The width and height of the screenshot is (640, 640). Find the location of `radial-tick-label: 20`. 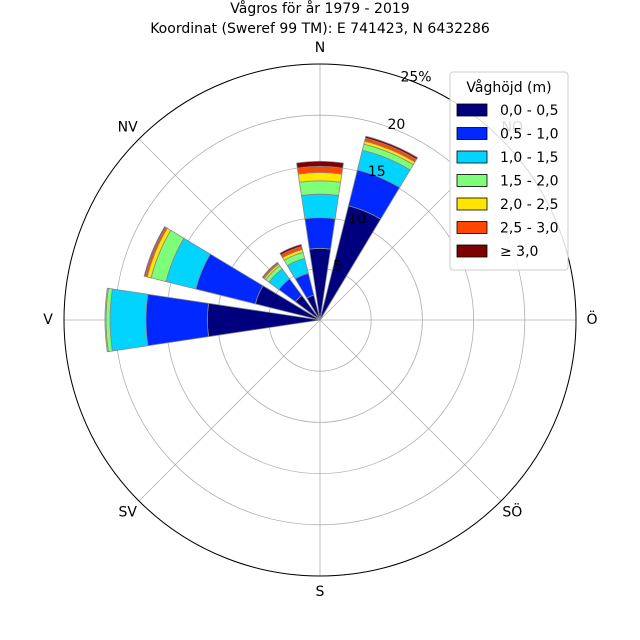

radial-tick-label: 20 is located at coordinates (396, 125).